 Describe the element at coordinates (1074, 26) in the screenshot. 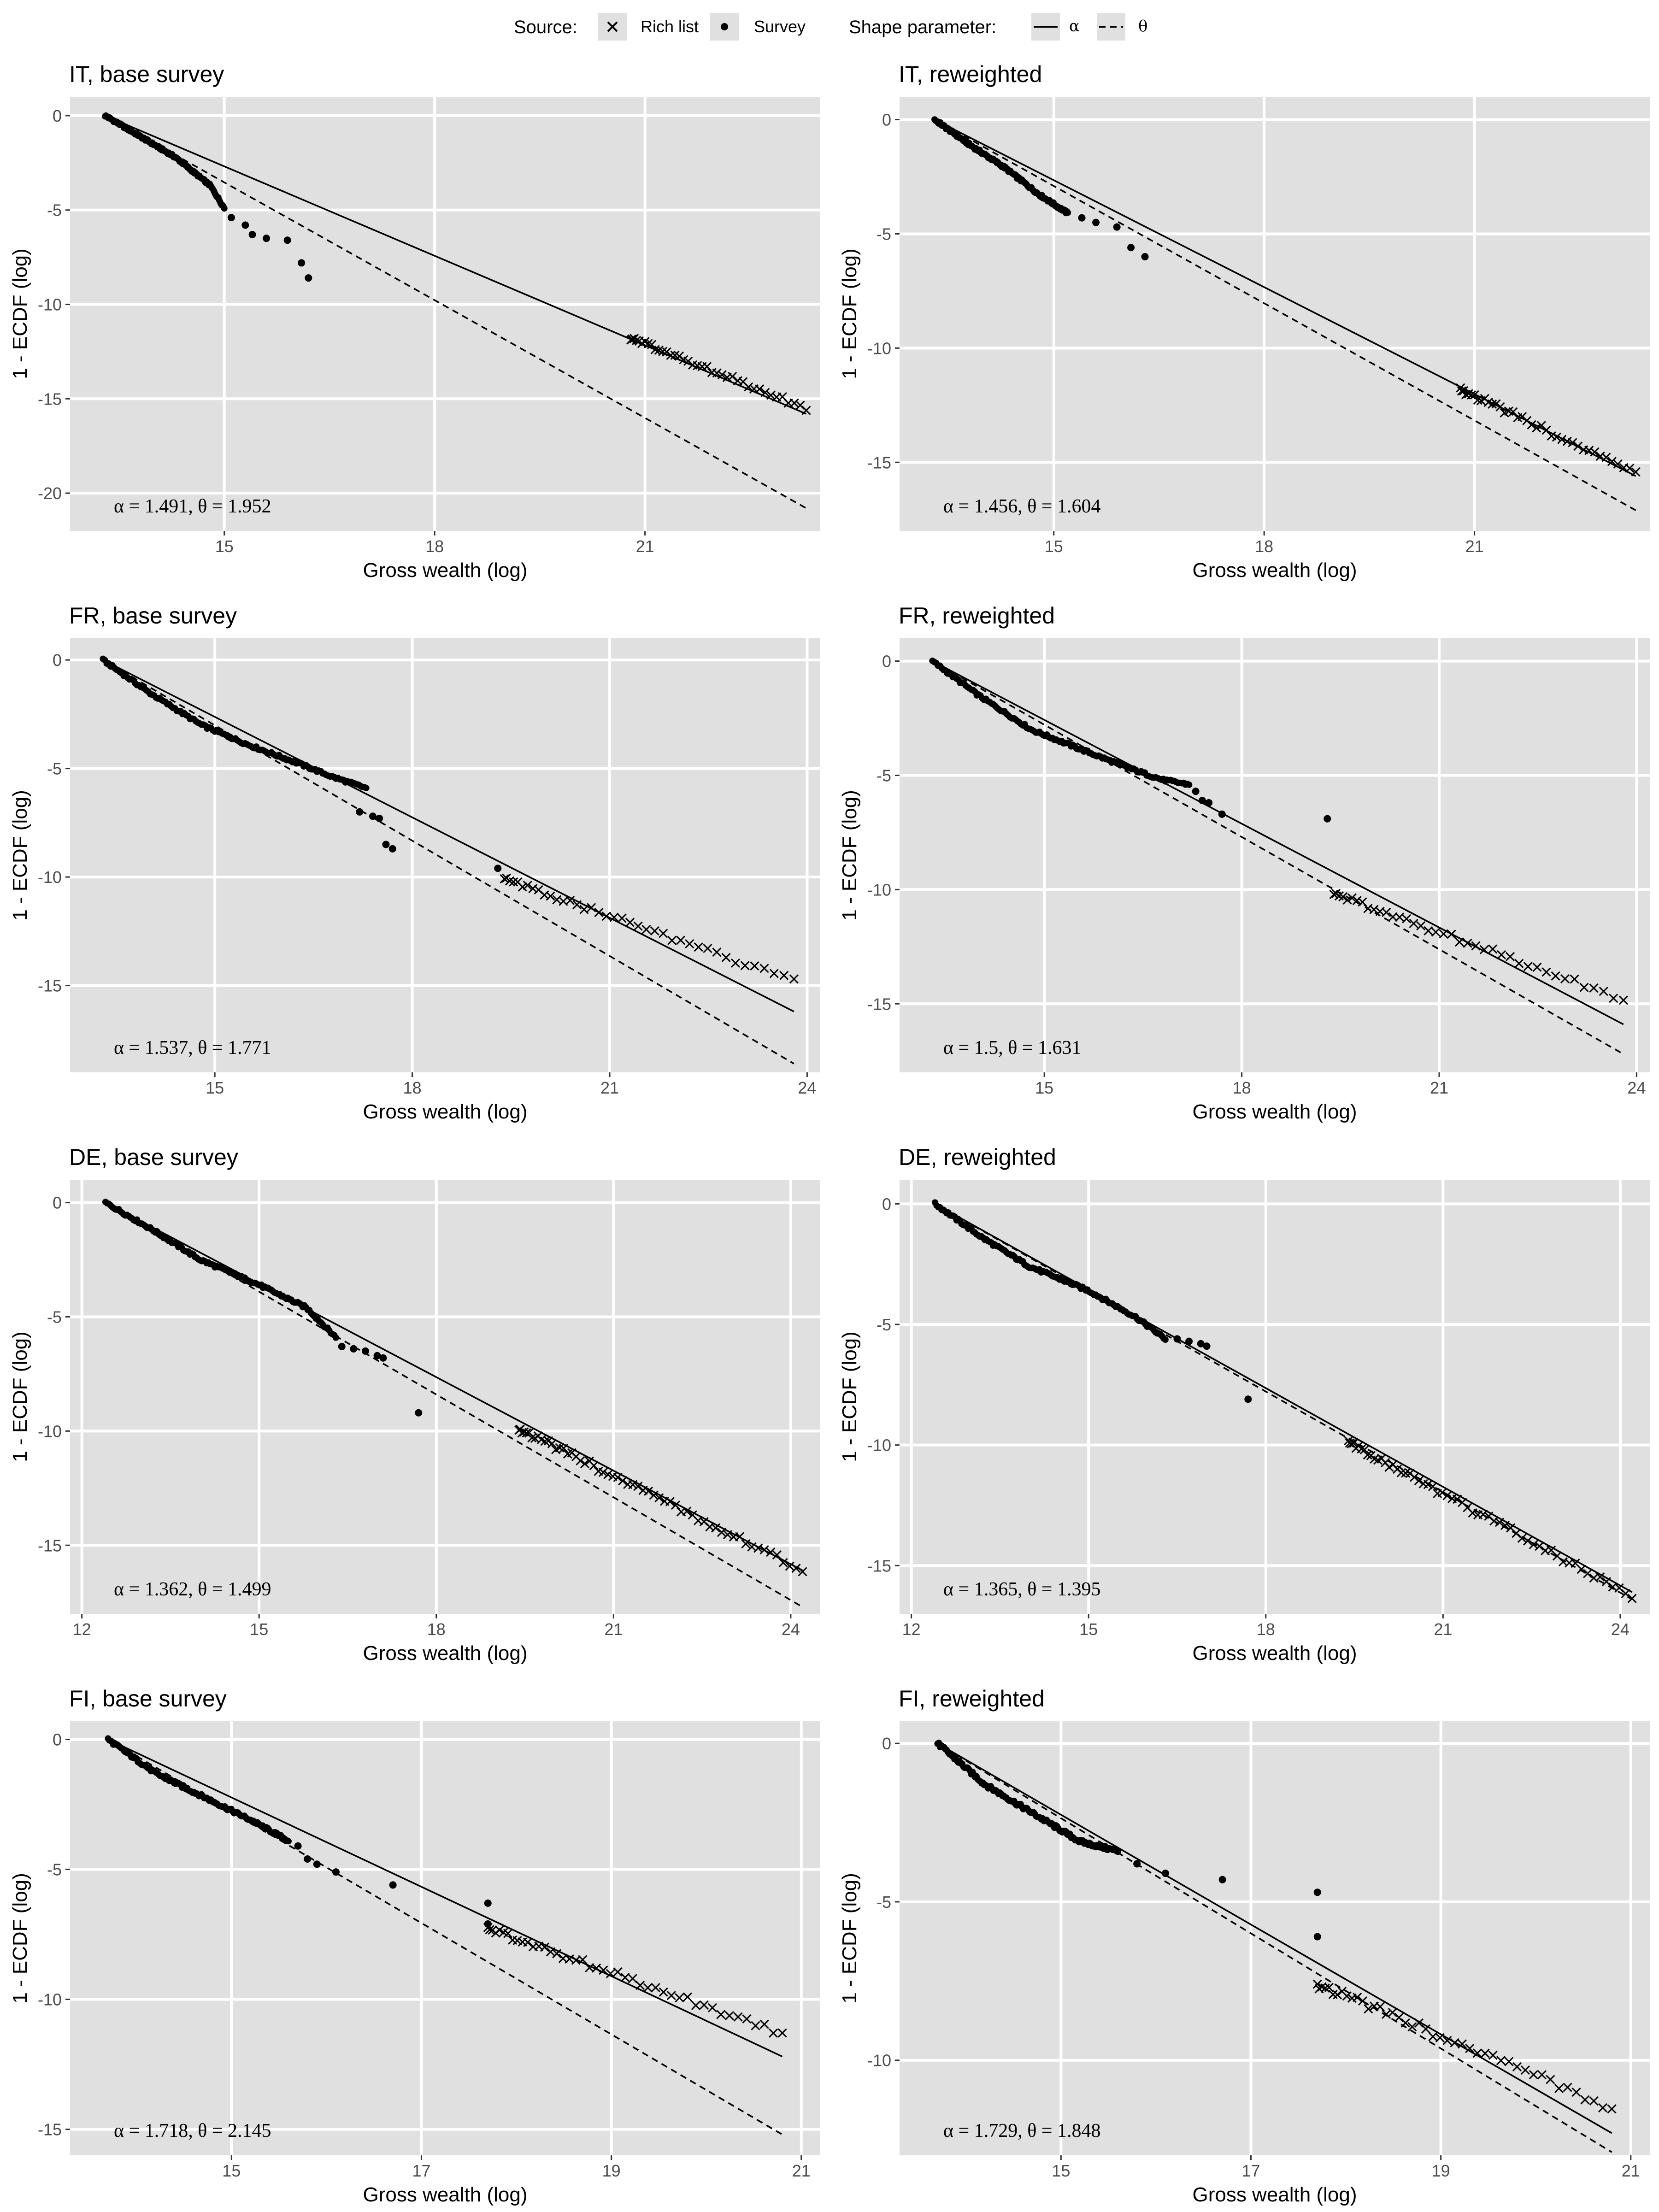

I see `legend-alpha-label: α` at that location.